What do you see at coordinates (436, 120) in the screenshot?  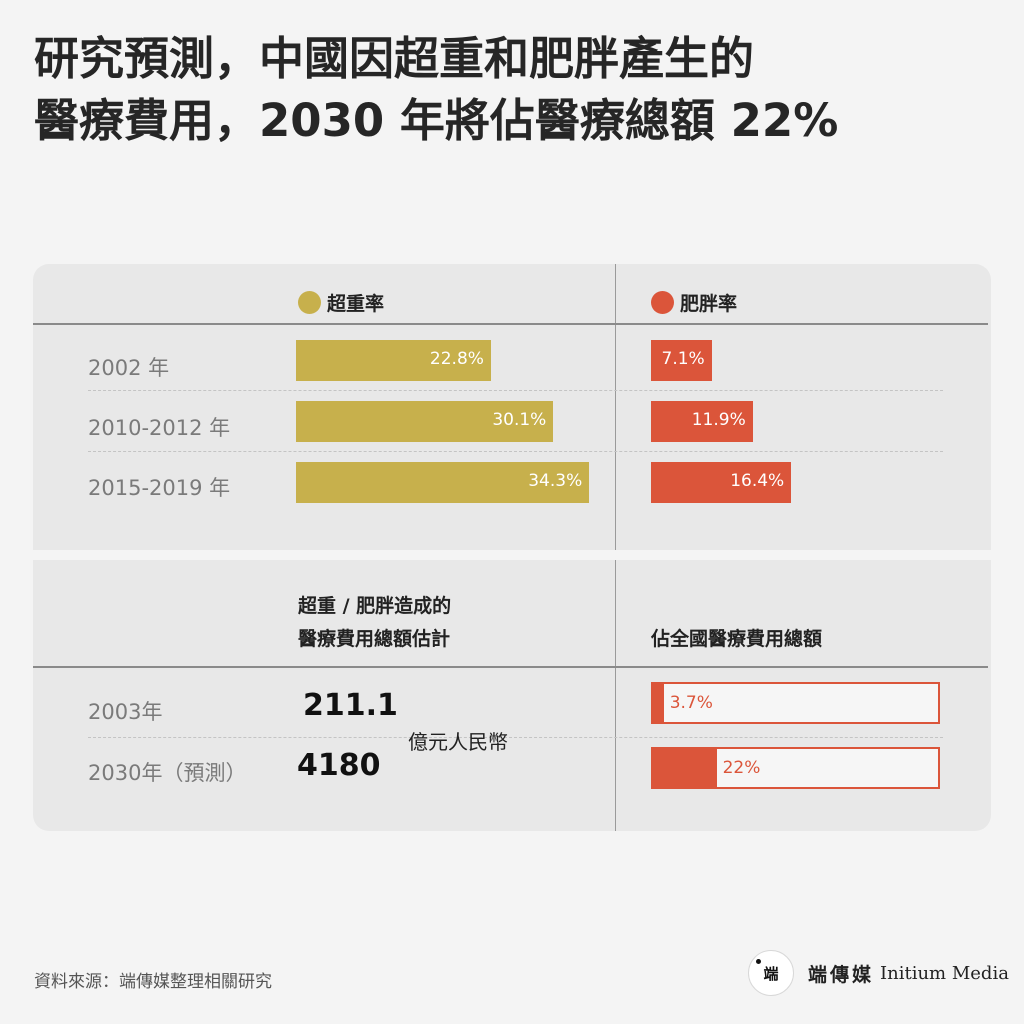 I see `title-line-2: 醫療費用，2030 年將佔醫療總額 22%` at bounding box center [436, 120].